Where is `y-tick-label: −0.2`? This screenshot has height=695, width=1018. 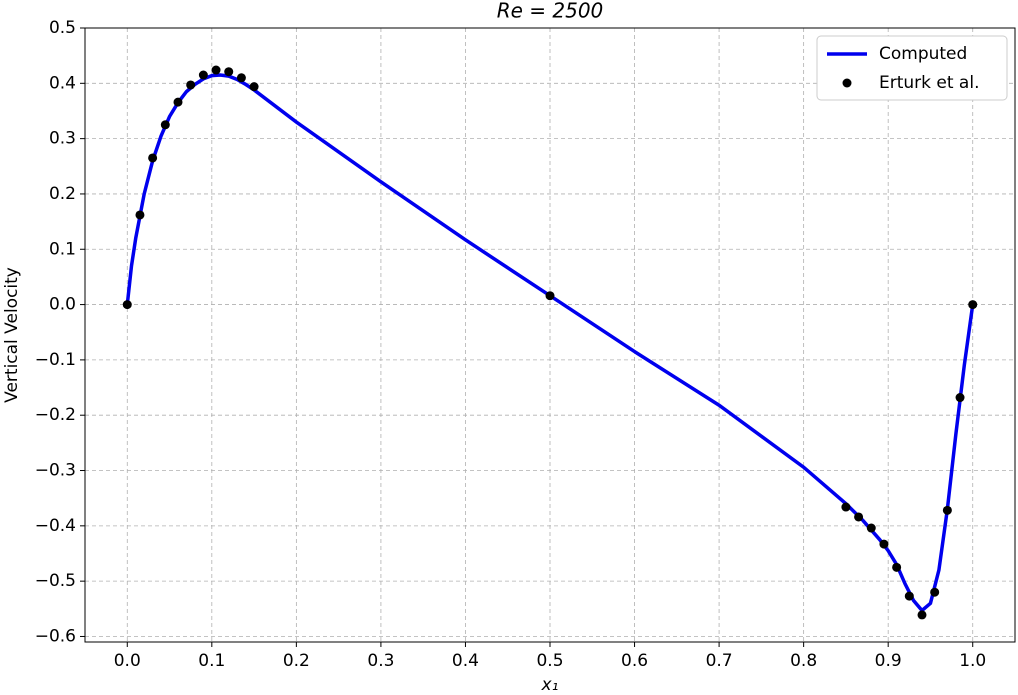
y-tick-label: −0.2 is located at coordinates (55, 415).